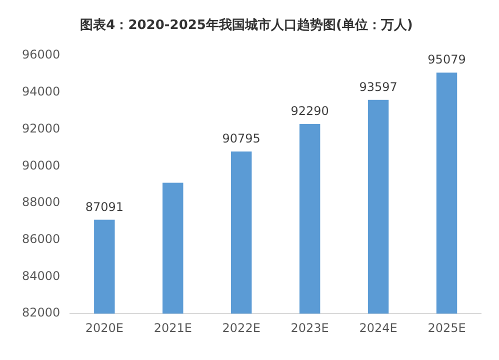 This screenshot has width=499, height=360. I want to click on x-tick-label: 2020E, so click(104, 327).